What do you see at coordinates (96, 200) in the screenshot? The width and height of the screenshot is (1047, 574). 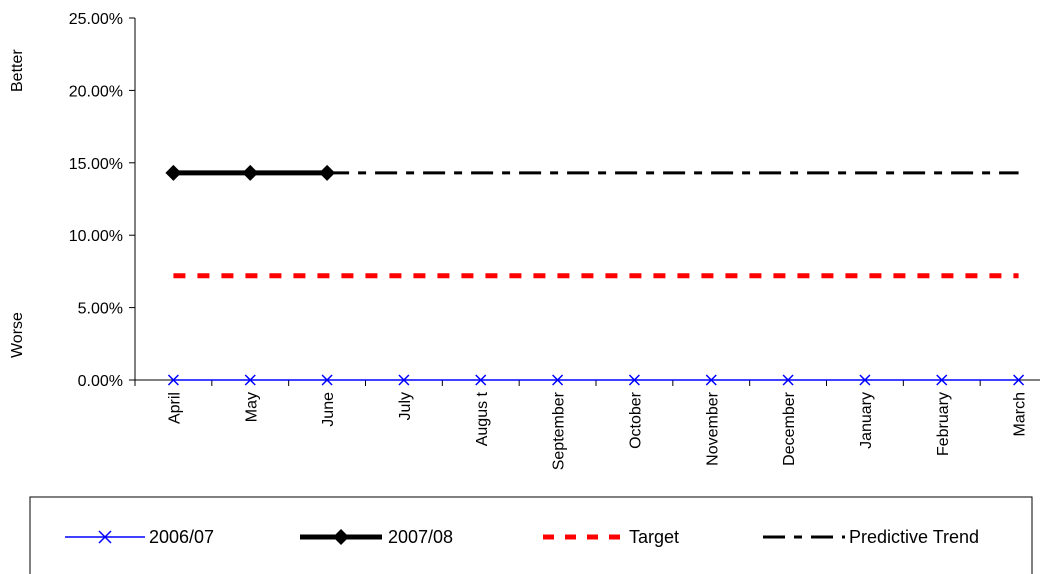 I see `y-tick-labels: 0.00% 5.00% 10.00% 15.00% 20.00% 25.00%` at bounding box center [96, 200].